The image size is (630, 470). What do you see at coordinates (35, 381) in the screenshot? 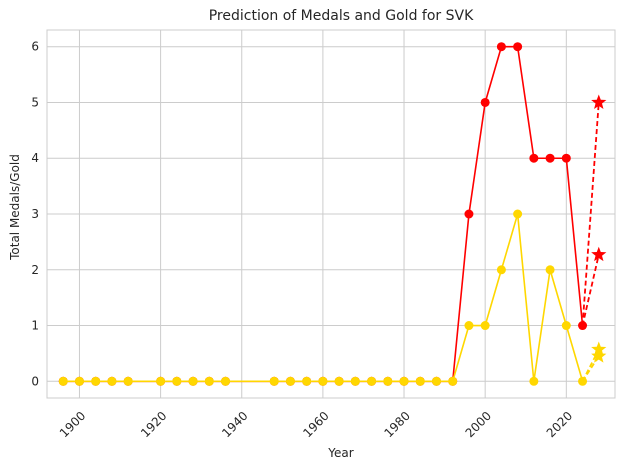
I see `y-tick-label: 0` at bounding box center [35, 381].